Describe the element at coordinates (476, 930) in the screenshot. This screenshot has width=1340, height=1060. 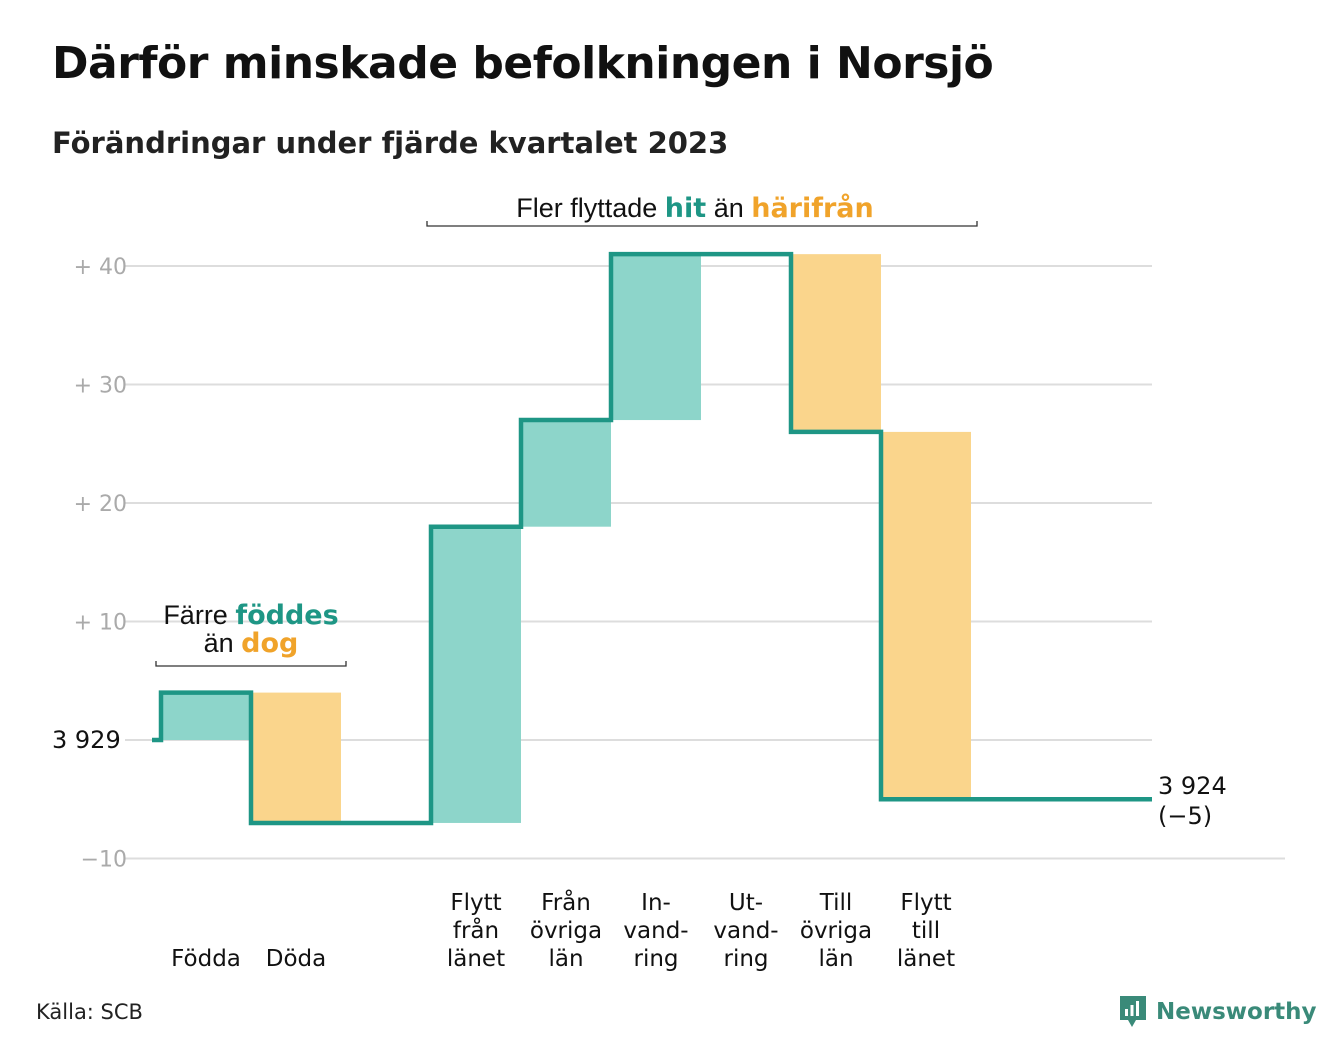
I see `category-label: från` at that location.